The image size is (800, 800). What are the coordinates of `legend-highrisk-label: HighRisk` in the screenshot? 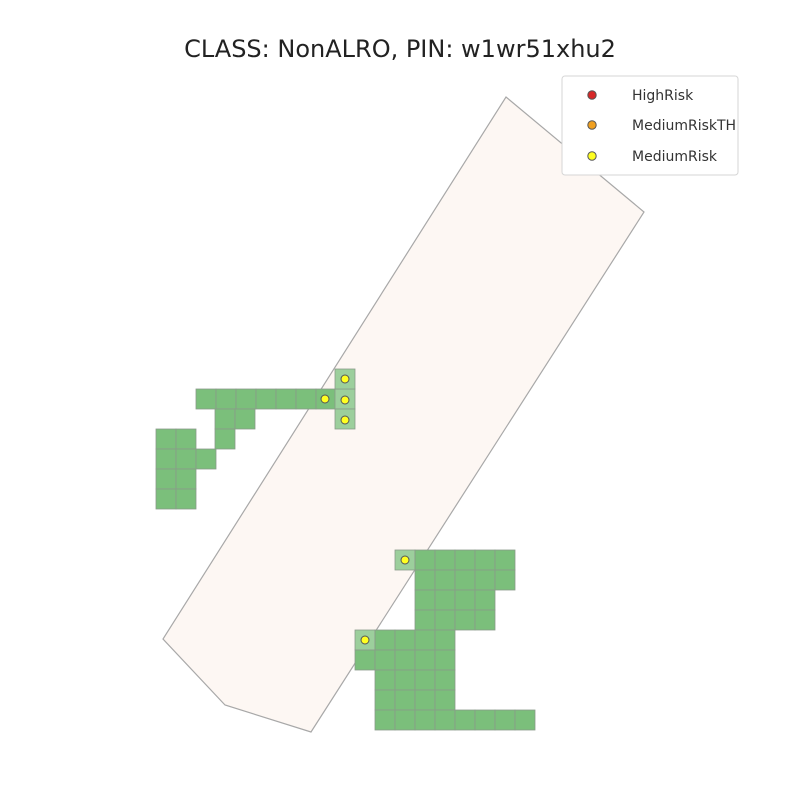 It's located at (663, 96).